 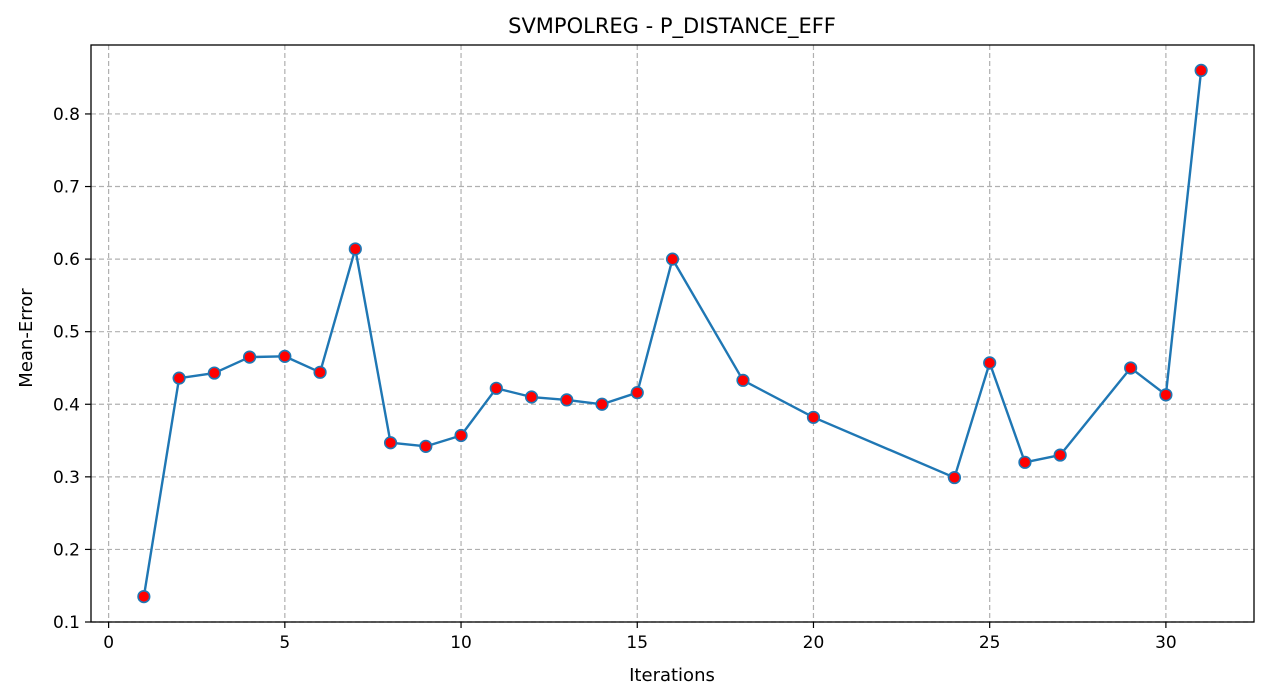 I want to click on y-axis-label: Mean-Error, so click(x=26, y=338).